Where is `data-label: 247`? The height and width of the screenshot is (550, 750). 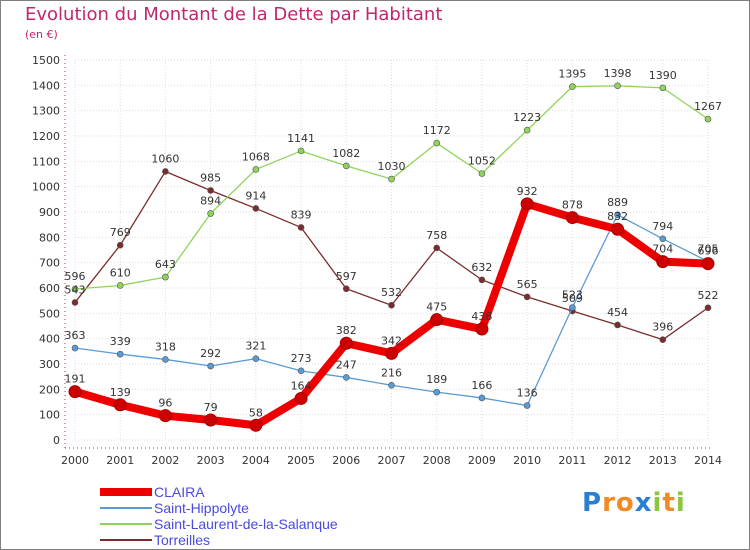
data-label: 247 is located at coordinates (346, 364).